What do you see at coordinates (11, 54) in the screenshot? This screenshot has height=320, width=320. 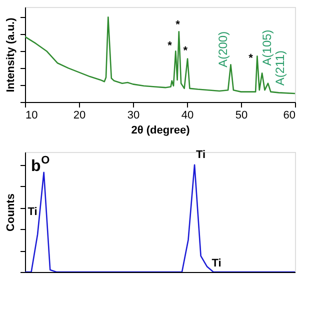 I see `y-axis-title: Intensity (a.u.)` at bounding box center [11, 54].